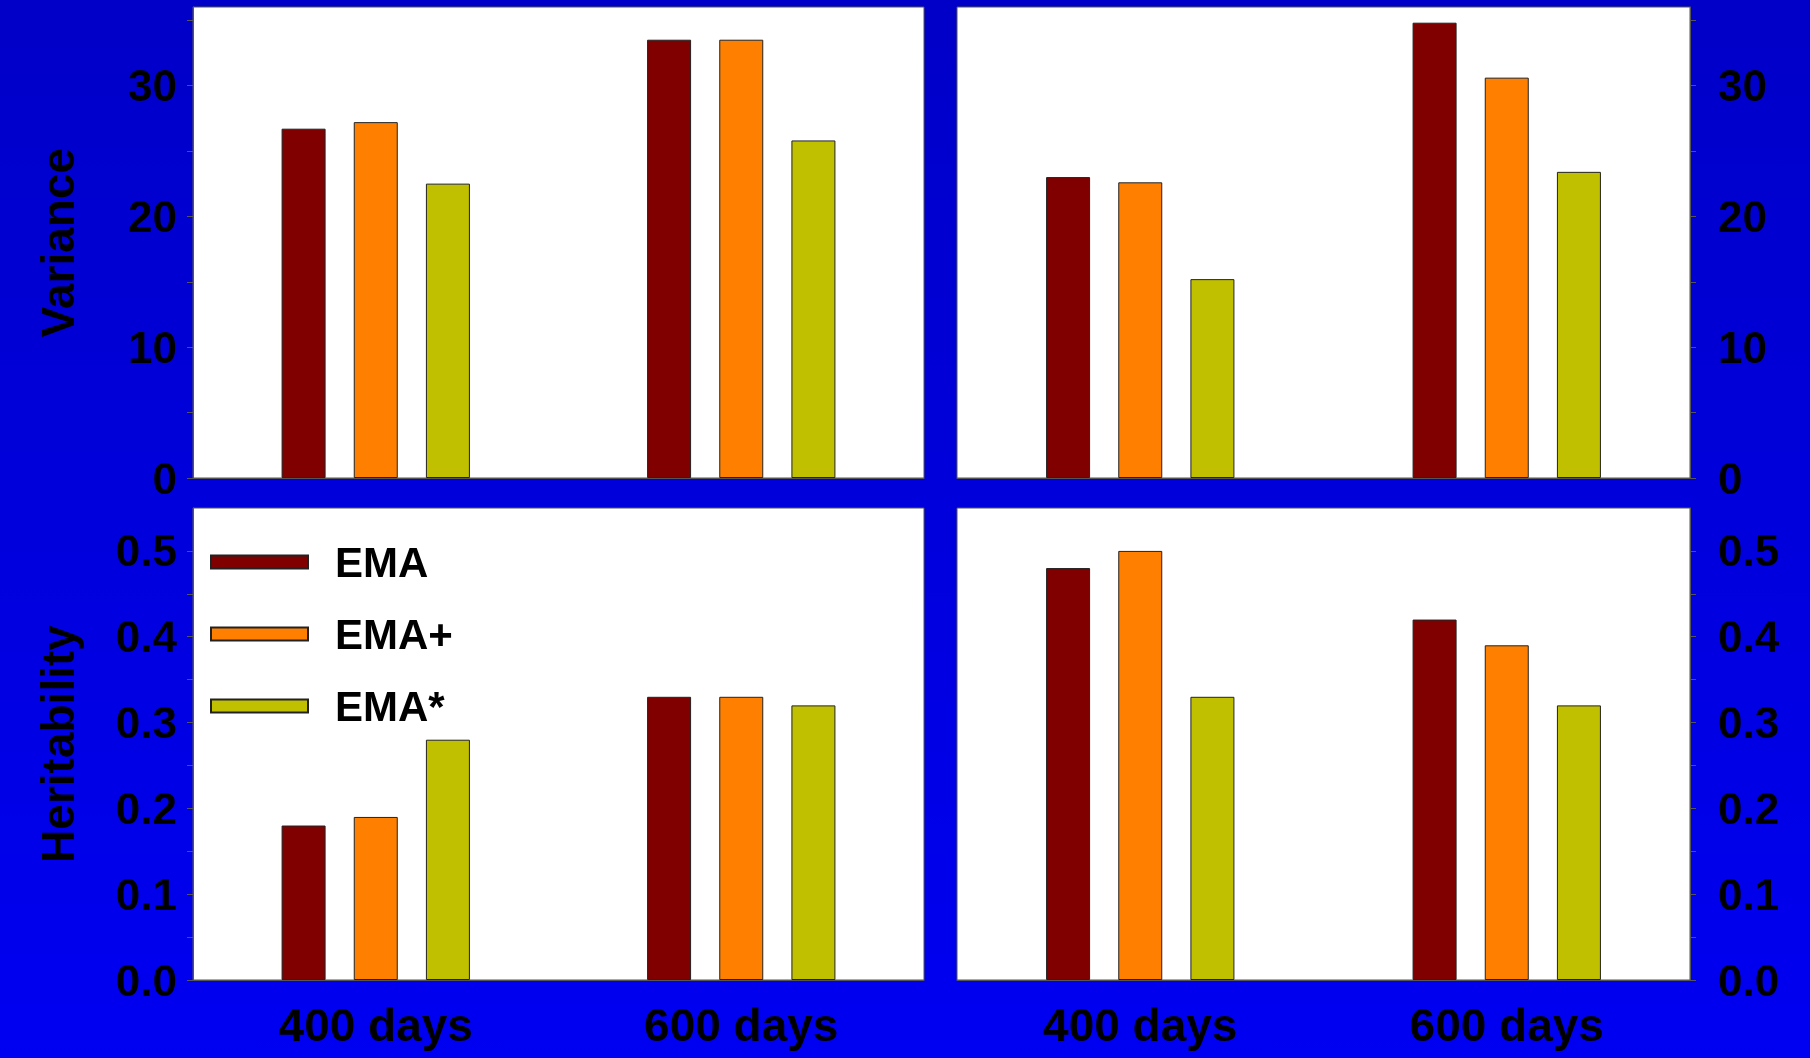  I want to click on legend-label: EMA*, so click(390, 706).